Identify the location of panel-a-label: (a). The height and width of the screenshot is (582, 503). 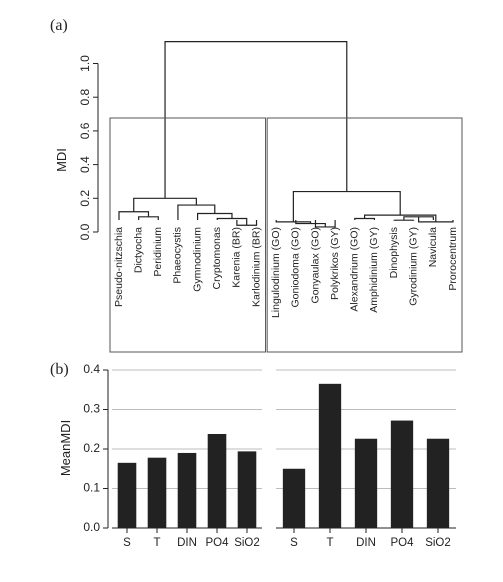
(59, 25).